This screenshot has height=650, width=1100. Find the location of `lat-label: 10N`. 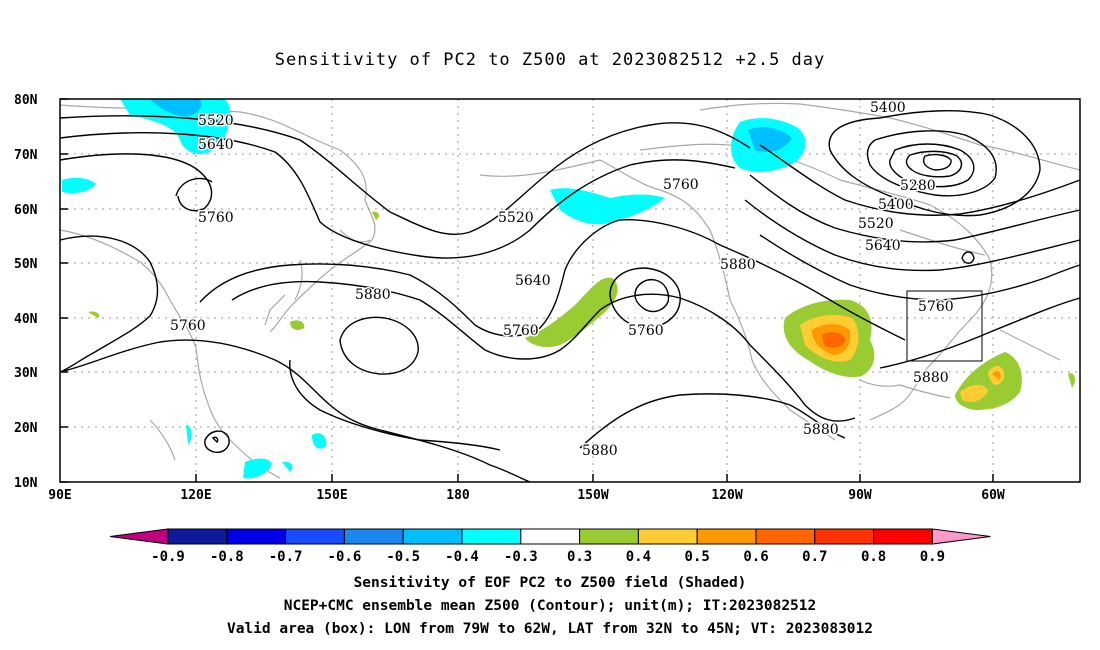

lat-label: 10N is located at coordinates (26, 483).